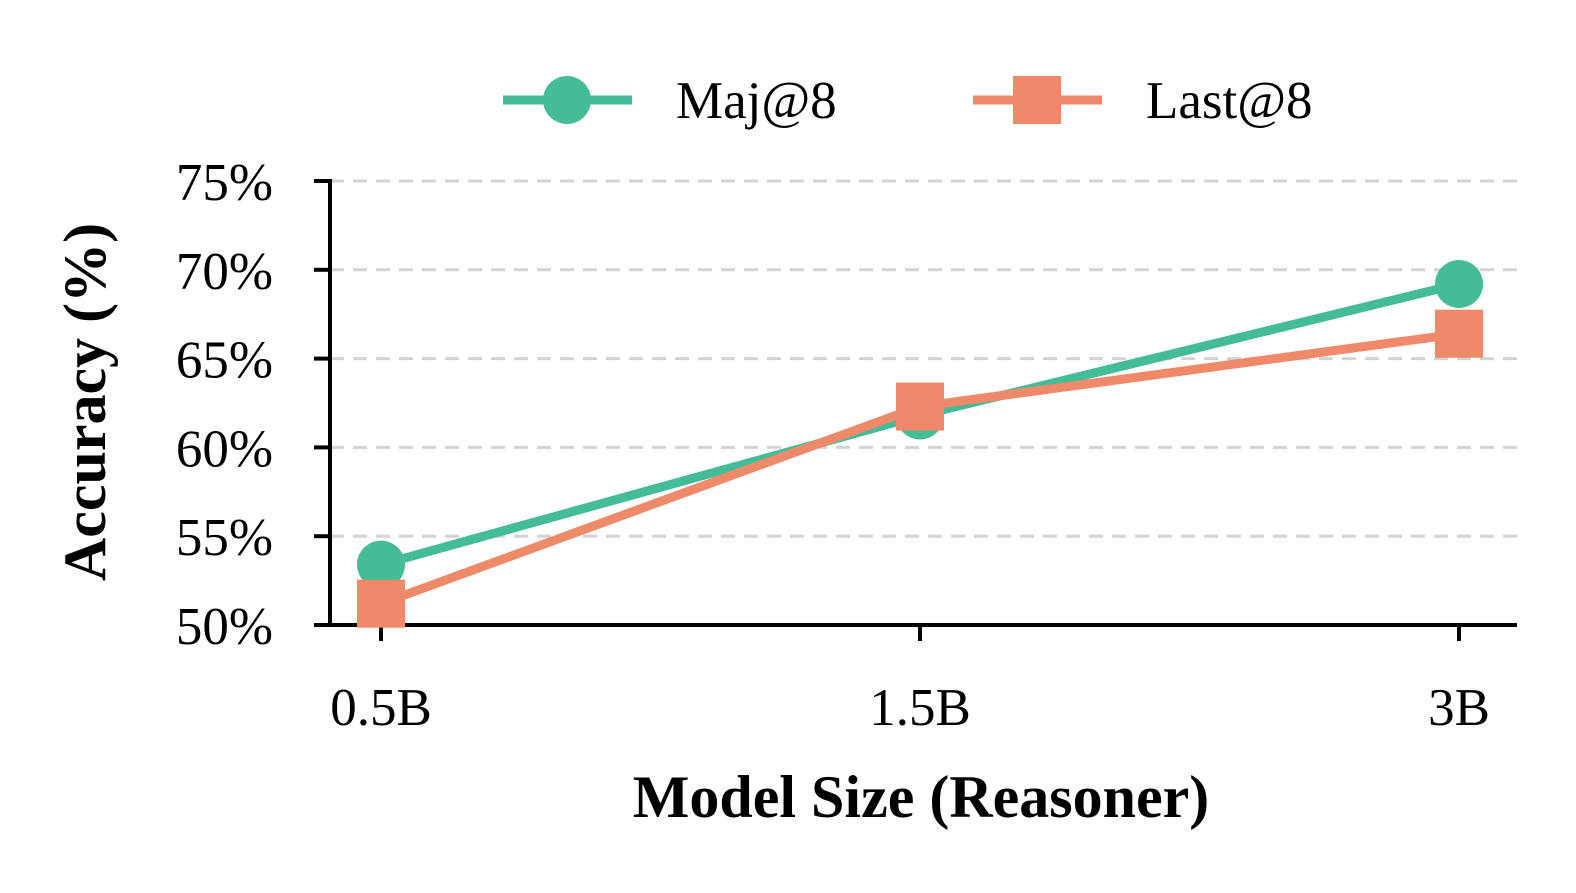 The image size is (1576, 893). Describe the element at coordinates (670, 101) in the screenshot. I see `legend-item-maj-8: Maj@8` at that location.